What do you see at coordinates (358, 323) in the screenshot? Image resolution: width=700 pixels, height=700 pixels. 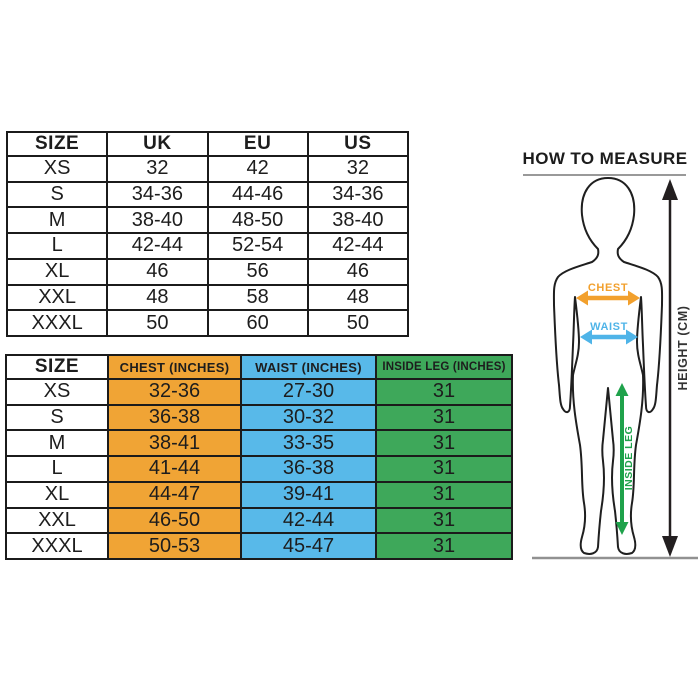 I see `us-cell: 50` at bounding box center [358, 323].